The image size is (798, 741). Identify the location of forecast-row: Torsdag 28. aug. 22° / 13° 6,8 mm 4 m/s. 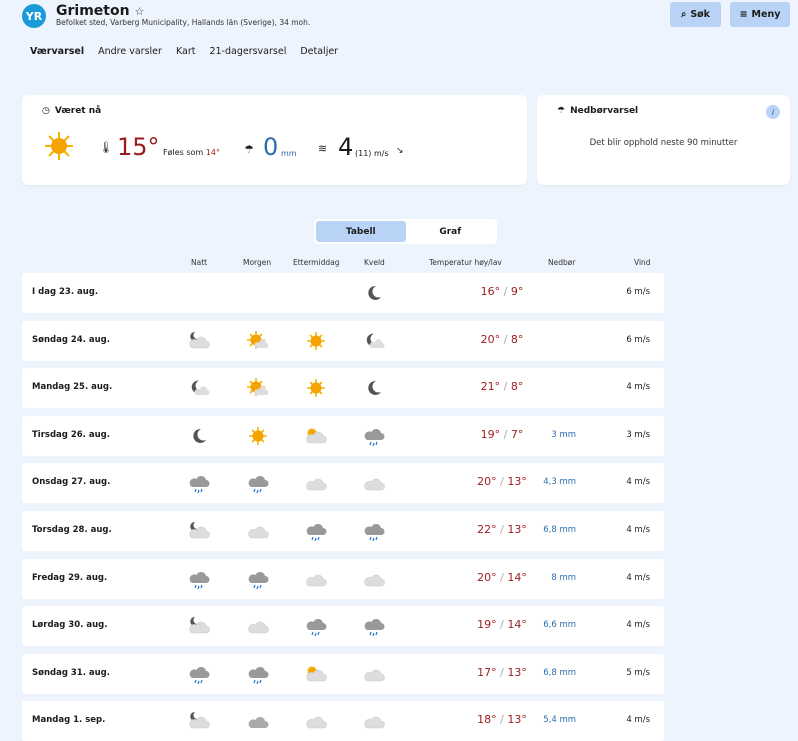
(343, 531).